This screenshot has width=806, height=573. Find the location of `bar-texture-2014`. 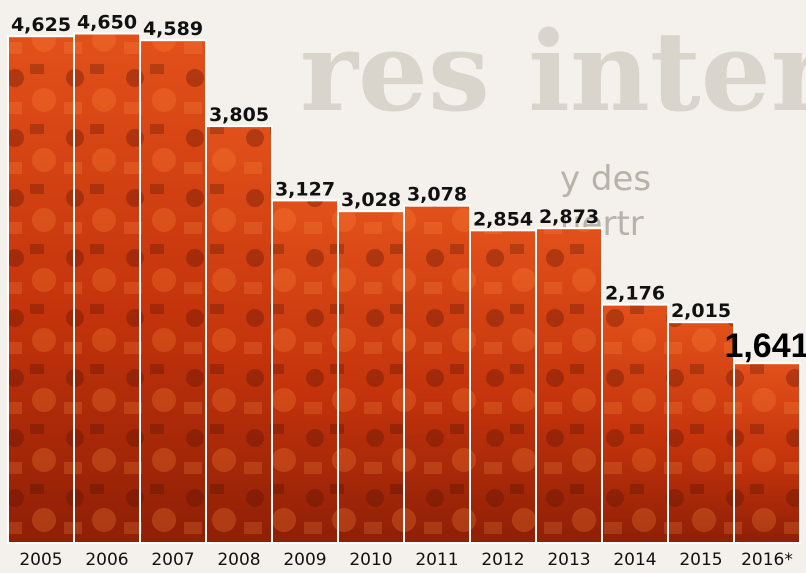

bar-texture-2014 is located at coordinates (635, 423).